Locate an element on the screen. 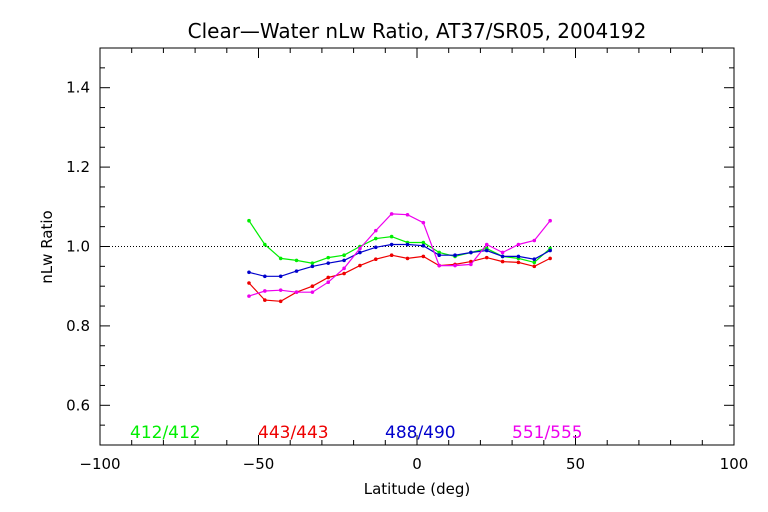  y-tick-label: 1.4 is located at coordinates (78, 88).